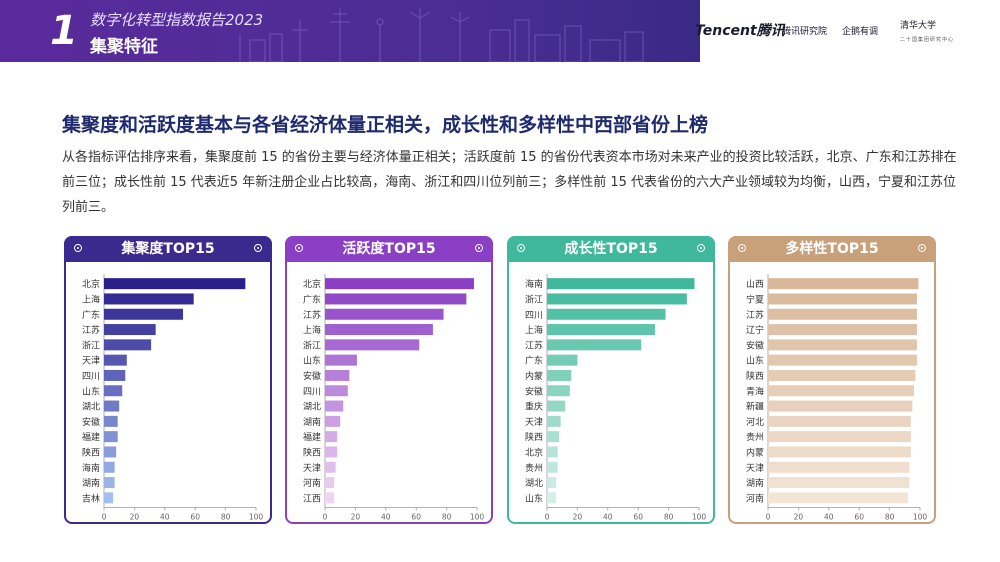 Image resolution: width=1000 pixels, height=562 pixels. I want to click on category-label: 宁夏, so click(755, 299).